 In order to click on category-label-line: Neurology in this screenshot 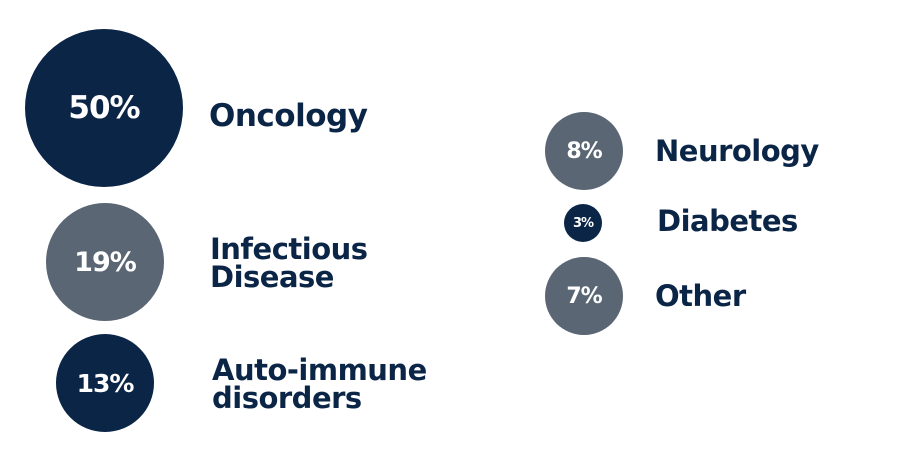, I will do `click(737, 151)`.